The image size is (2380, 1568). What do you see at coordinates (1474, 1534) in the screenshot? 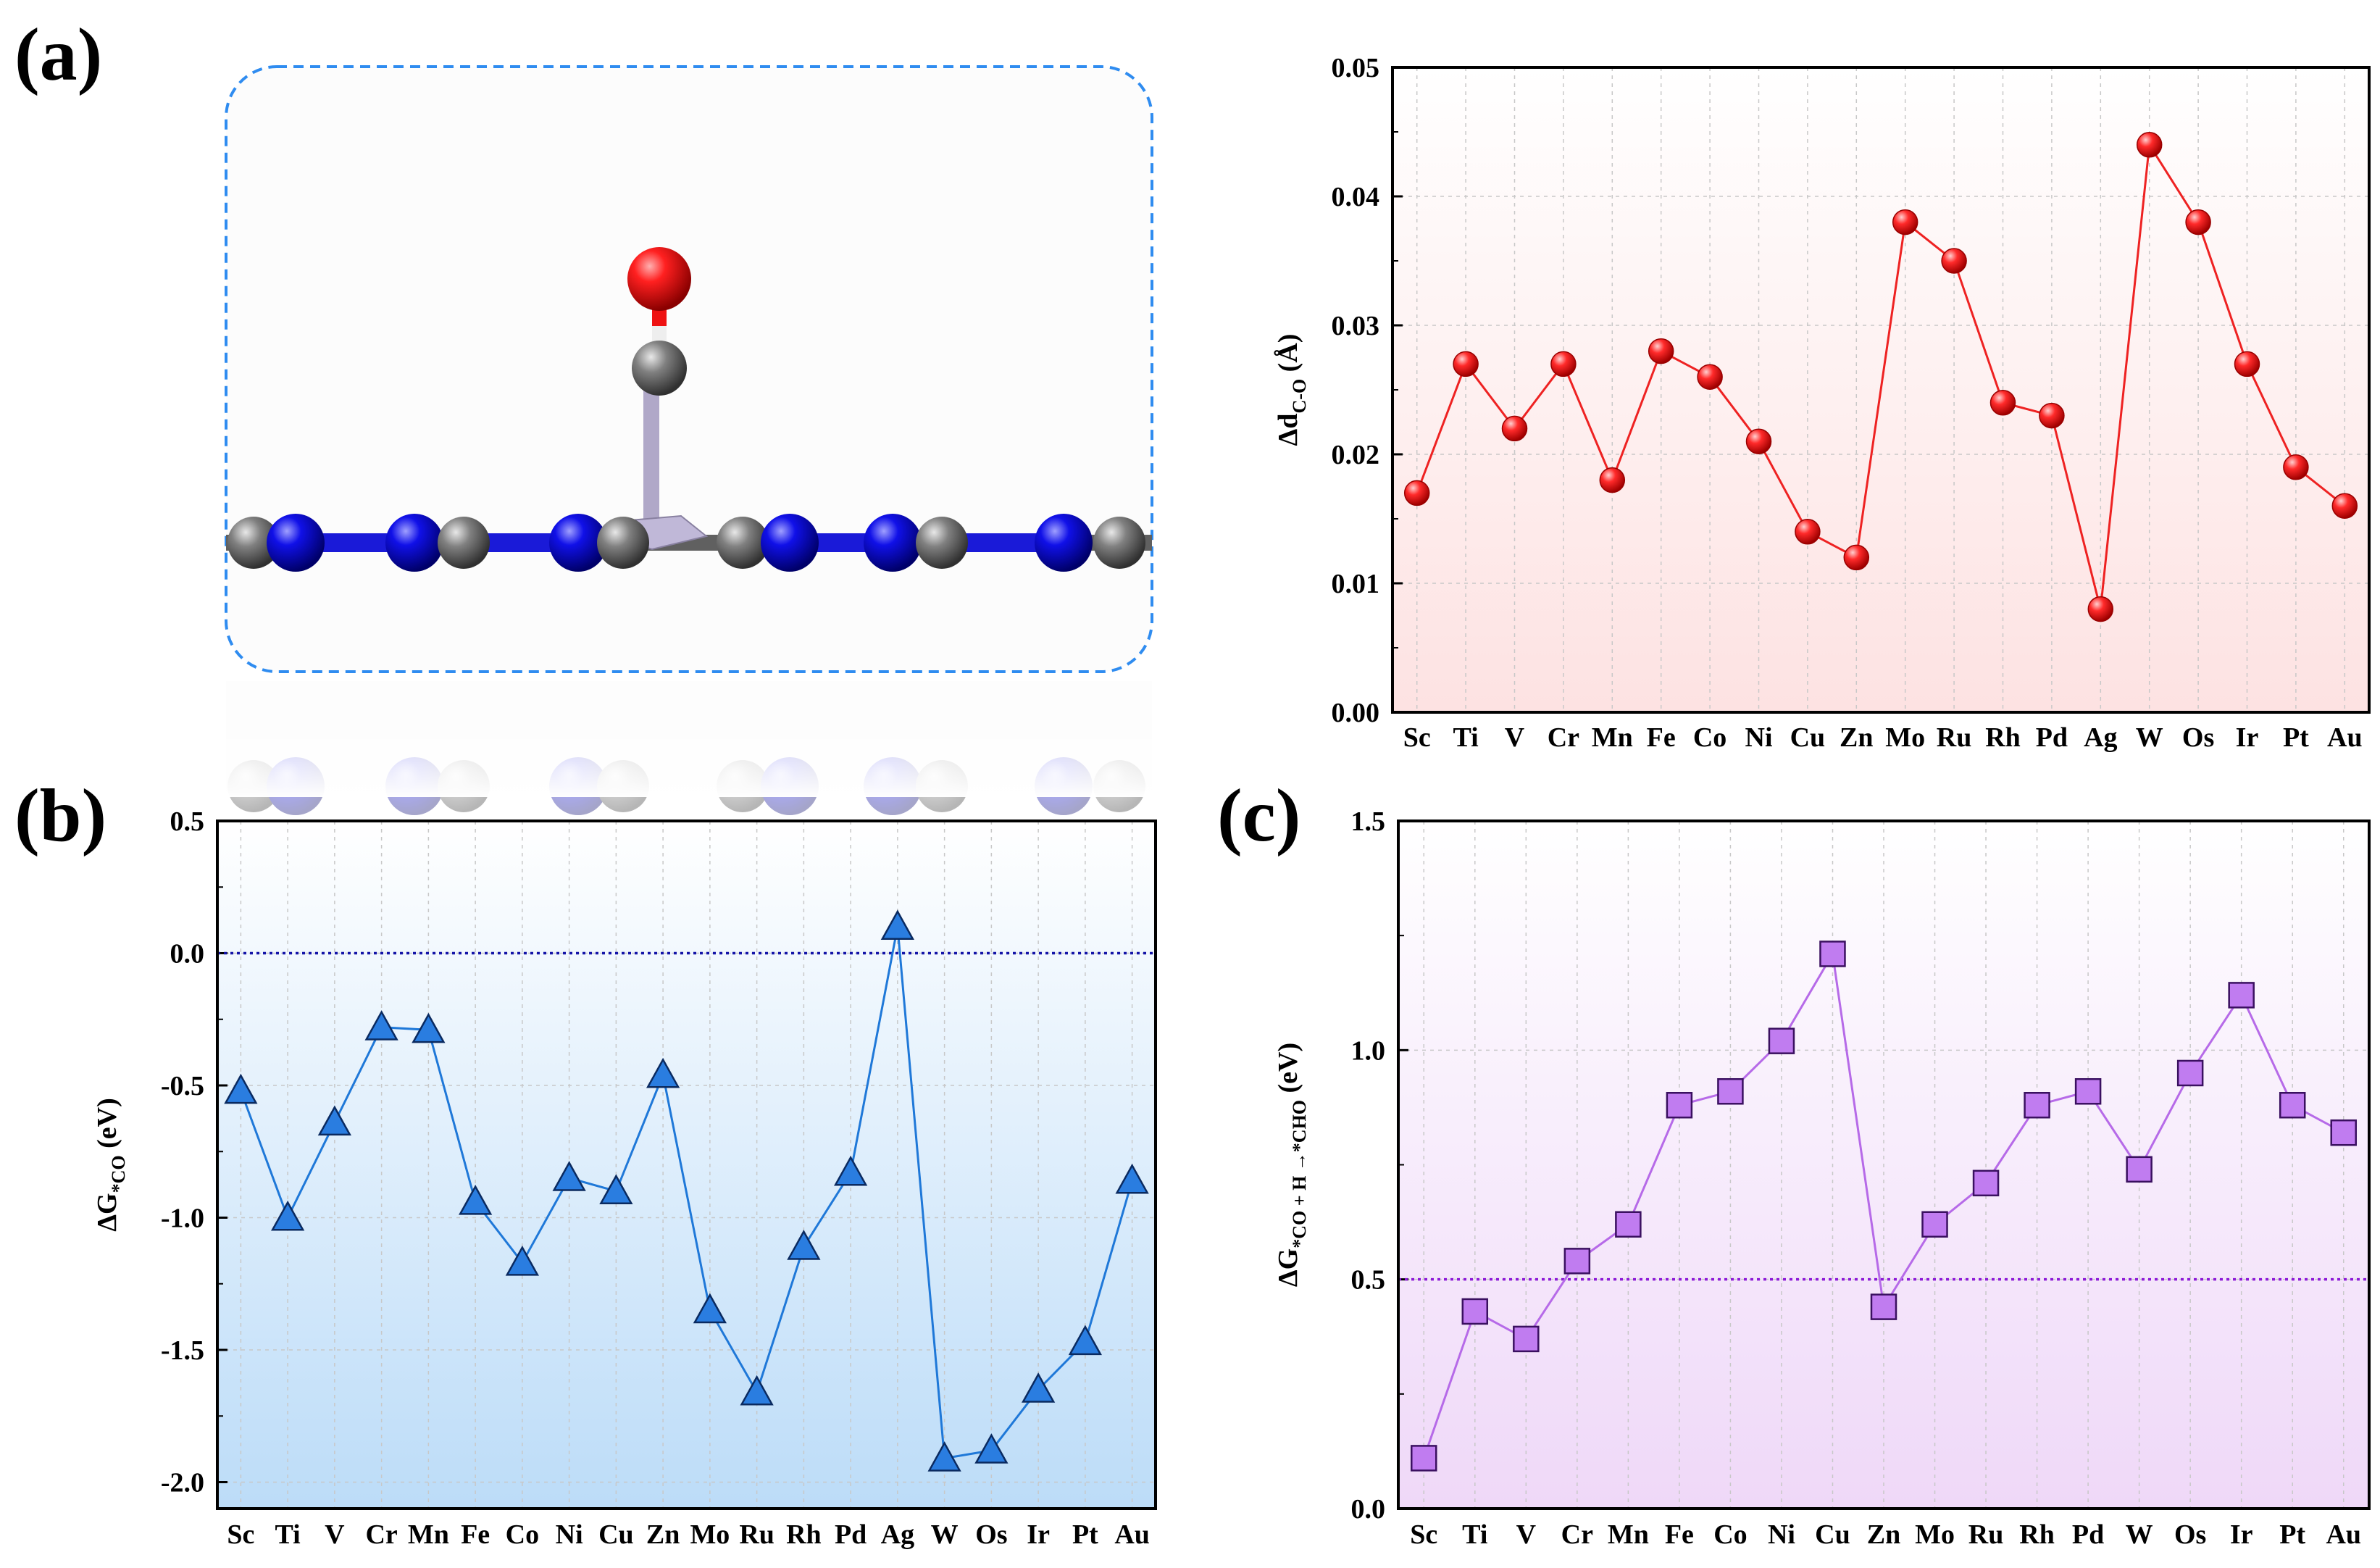
I see `x-tick-label: Ti` at bounding box center [1474, 1534].